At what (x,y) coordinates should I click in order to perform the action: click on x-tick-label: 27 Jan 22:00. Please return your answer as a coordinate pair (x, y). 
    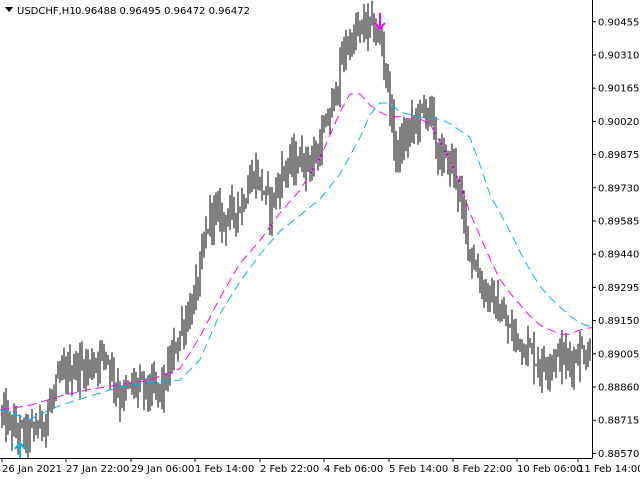
    Looking at the image, I should click on (97, 469).